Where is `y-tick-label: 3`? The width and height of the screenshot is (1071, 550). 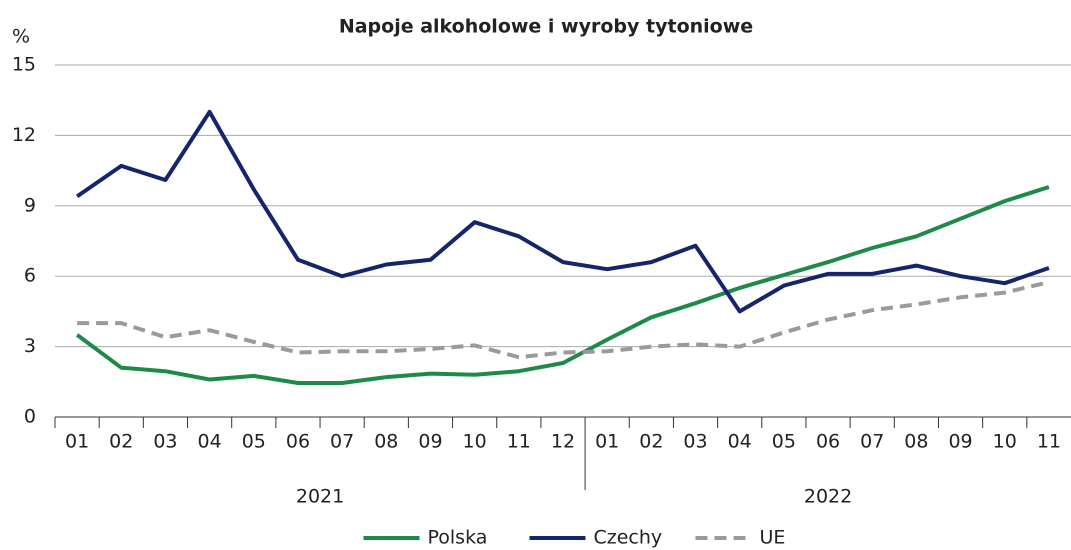 y-tick-label: 3 is located at coordinates (30, 346).